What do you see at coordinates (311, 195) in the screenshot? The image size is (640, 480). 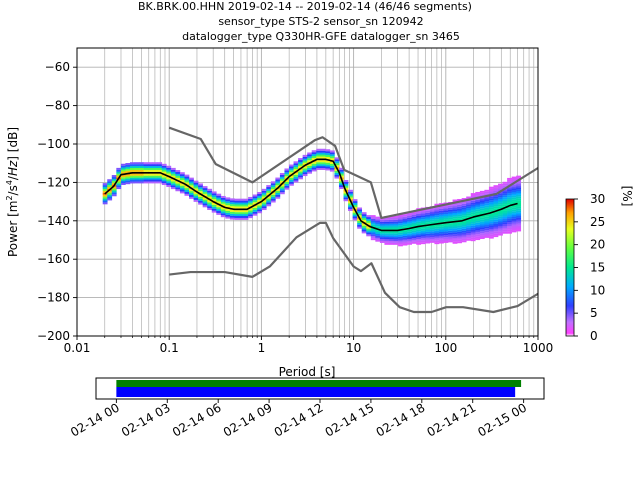 I see `mean-line` at bounding box center [311, 195].